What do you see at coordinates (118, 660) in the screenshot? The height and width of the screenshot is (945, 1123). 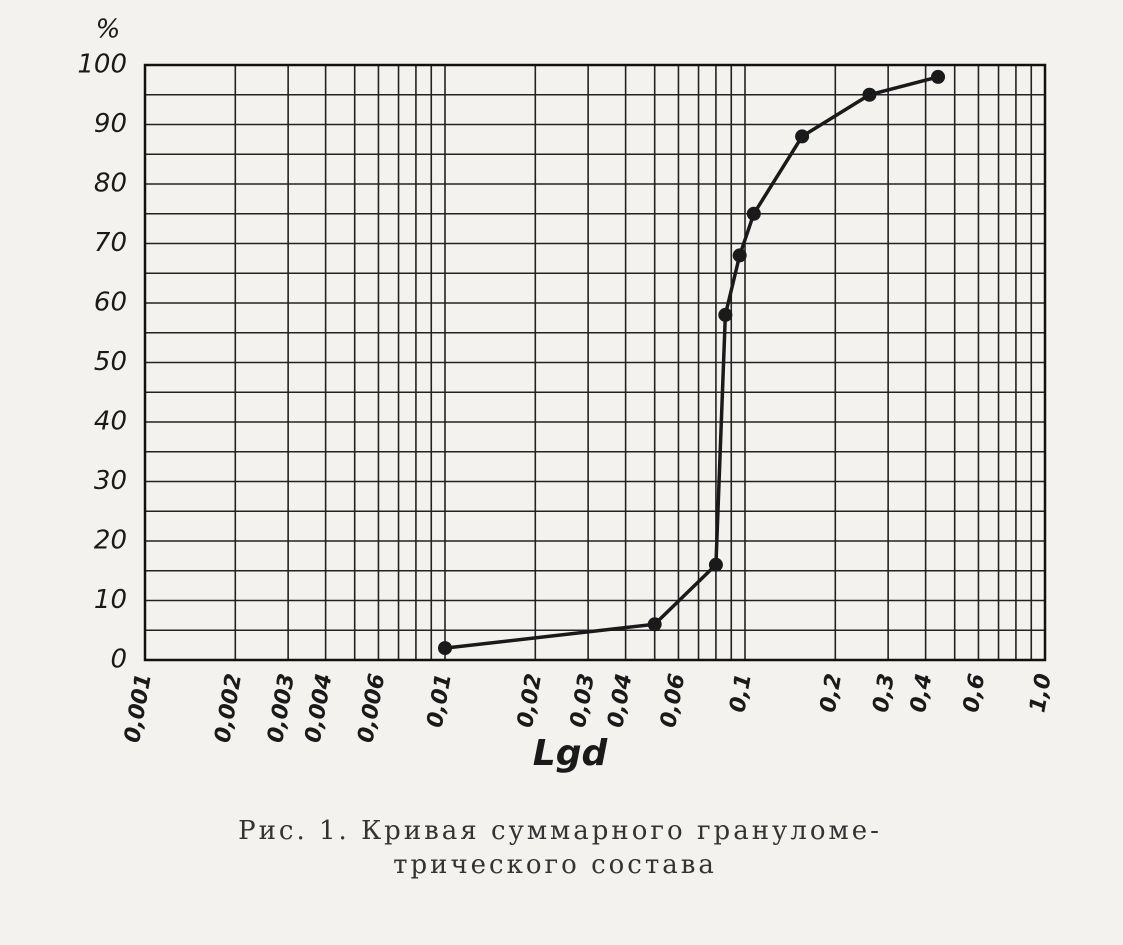 I see `y-tick-label: 0` at bounding box center [118, 660].